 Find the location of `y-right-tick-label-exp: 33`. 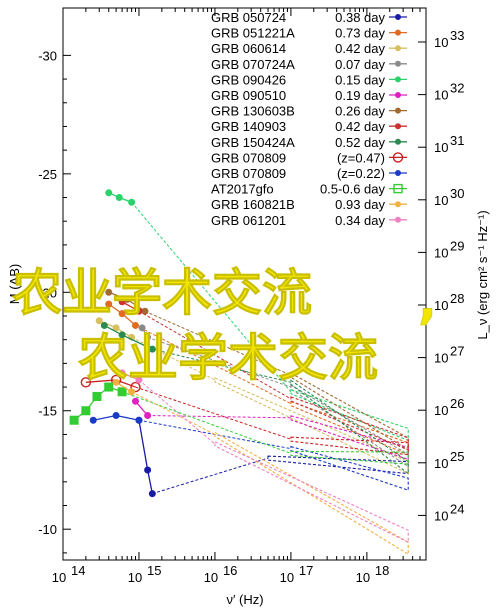

y-right-tick-label-exp: 33 is located at coordinates (457, 35).